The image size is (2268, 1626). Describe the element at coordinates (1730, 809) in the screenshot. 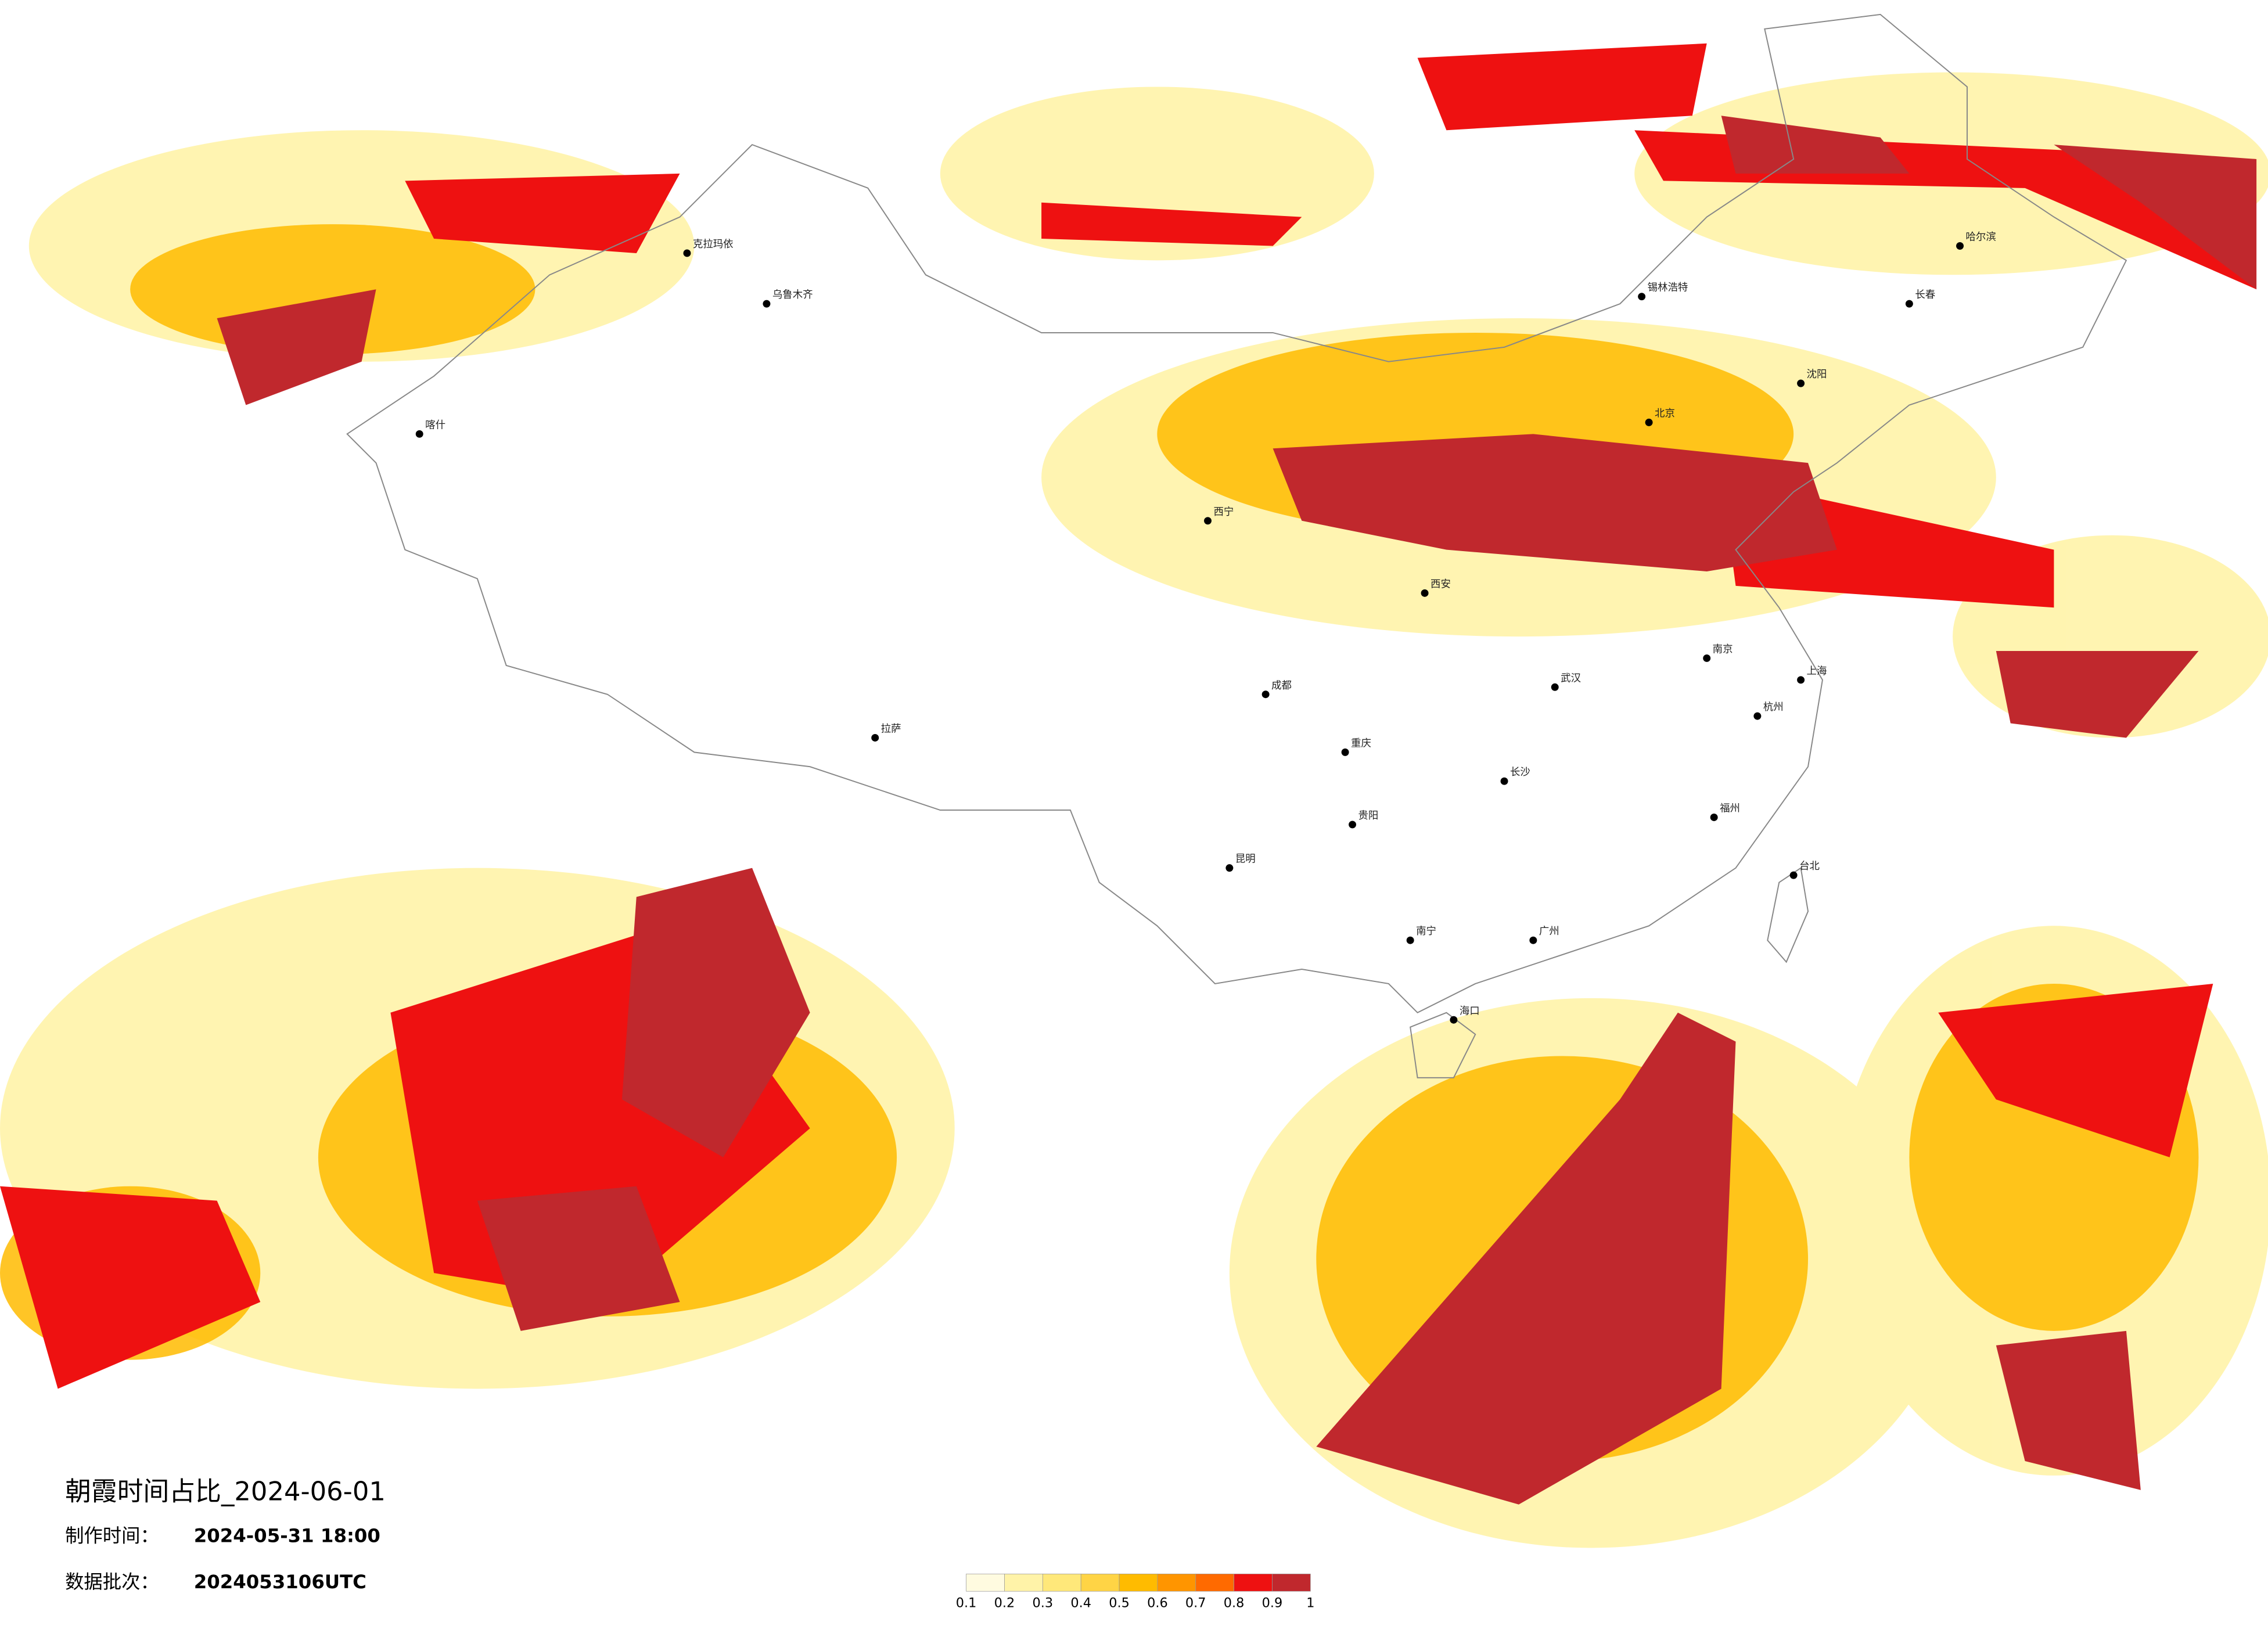

I see `city-label: 福州` at that location.